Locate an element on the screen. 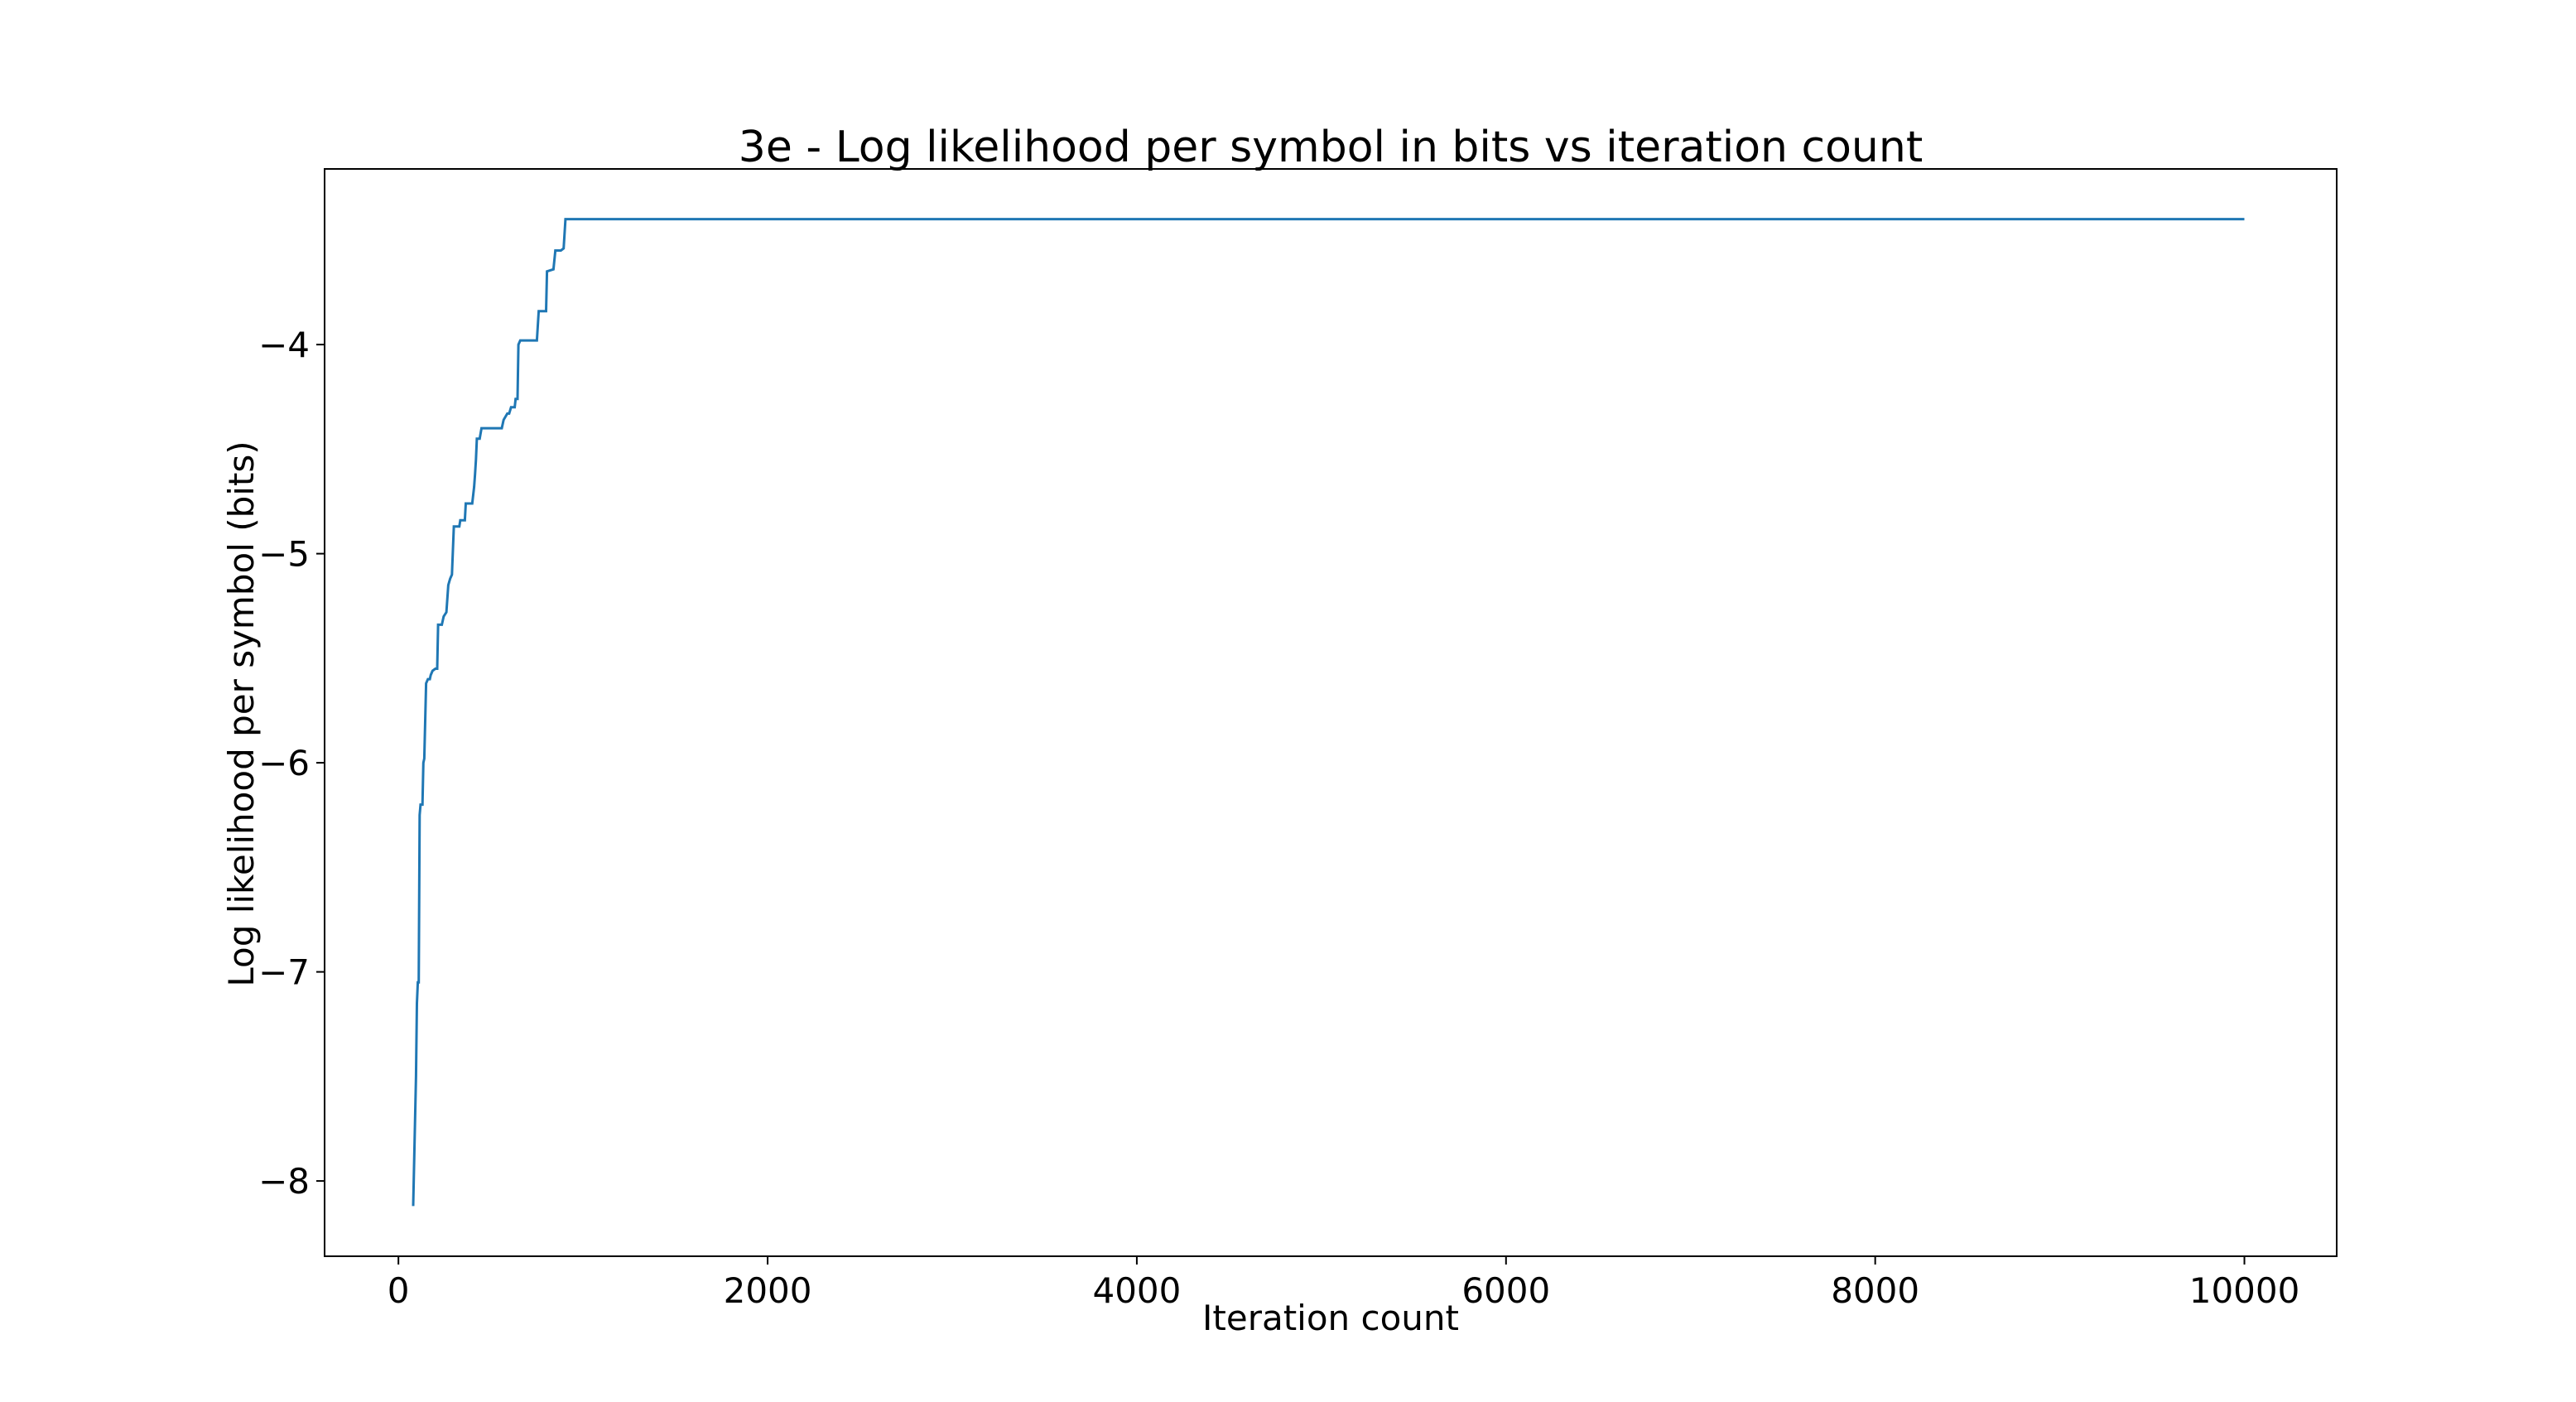 This screenshot has width=2576, height=1402. y-tick-label: −8 is located at coordinates (284, 1181).